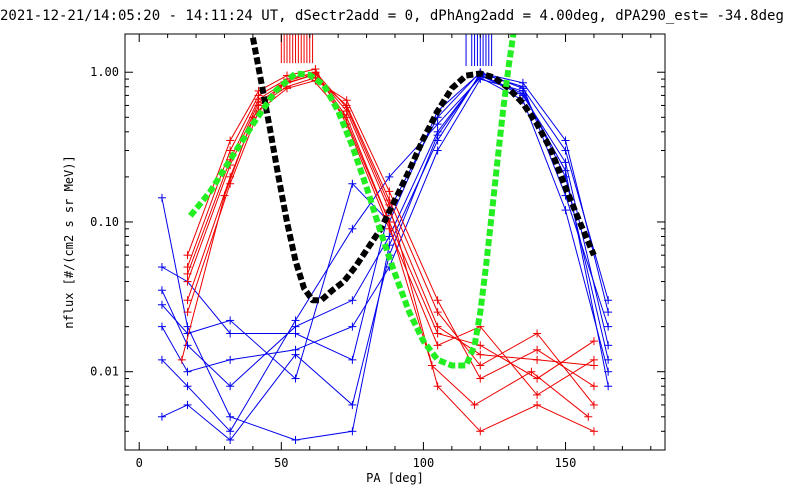  What do you see at coordinates (566, 463) in the screenshot?
I see `x-tick-label: 150` at bounding box center [566, 463].